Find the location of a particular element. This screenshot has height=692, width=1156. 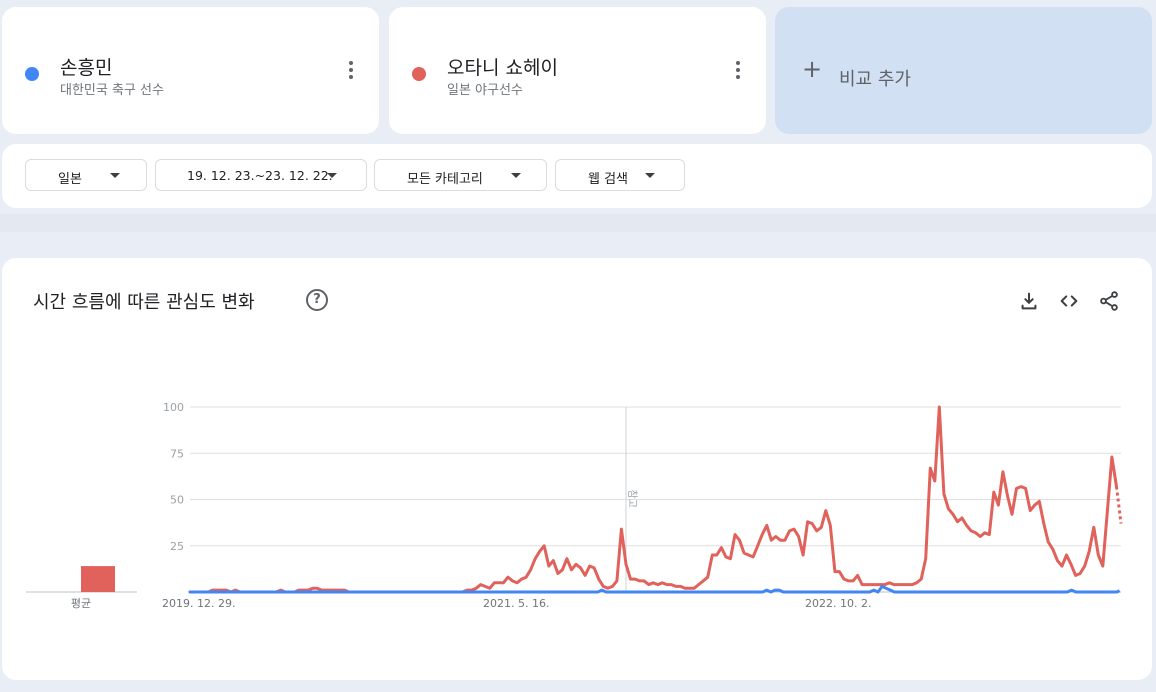

term-card-son: 손흥민 대한민국 축구 선수 is located at coordinates (190, 70).